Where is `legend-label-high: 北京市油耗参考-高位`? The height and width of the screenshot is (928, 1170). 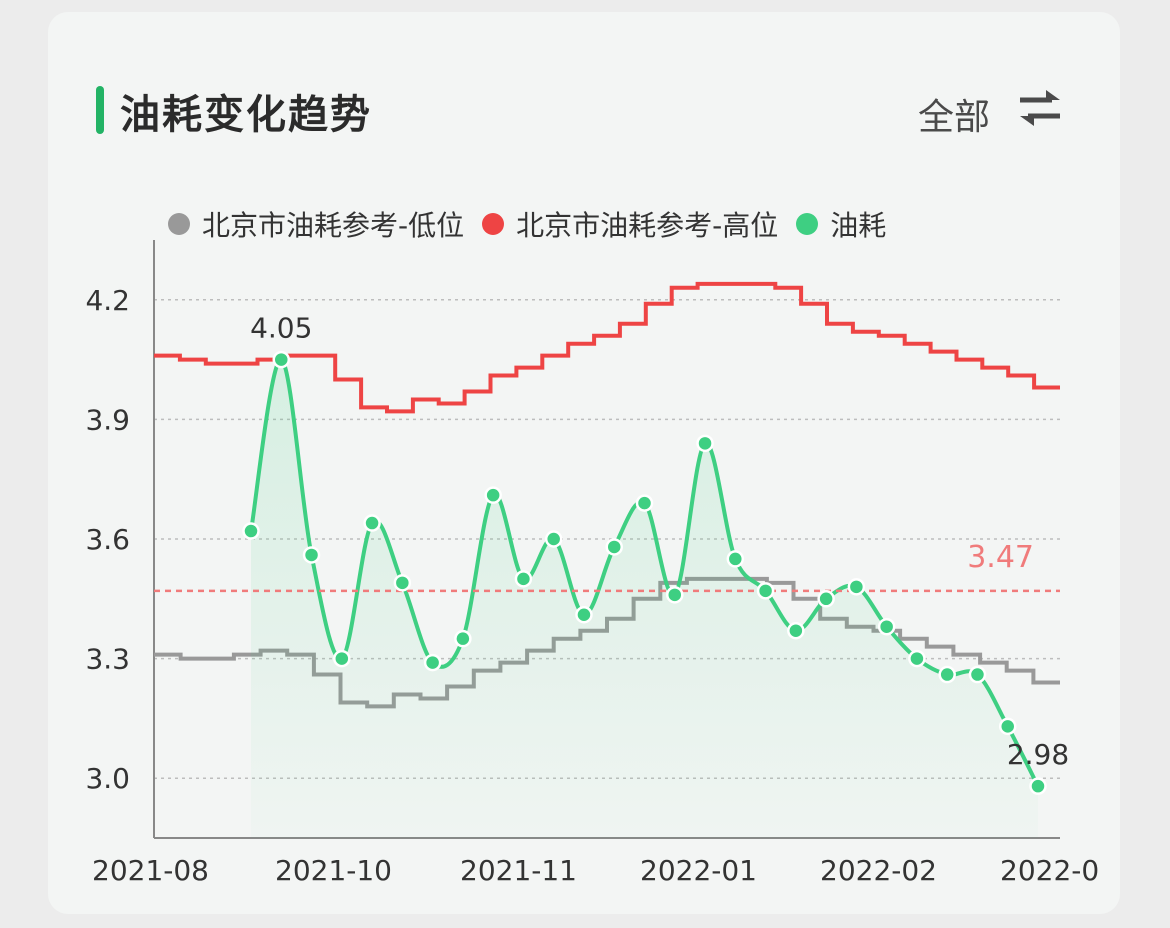 legend-label-high: 北京市油耗参考-高位 is located at coordinates (647, 225).